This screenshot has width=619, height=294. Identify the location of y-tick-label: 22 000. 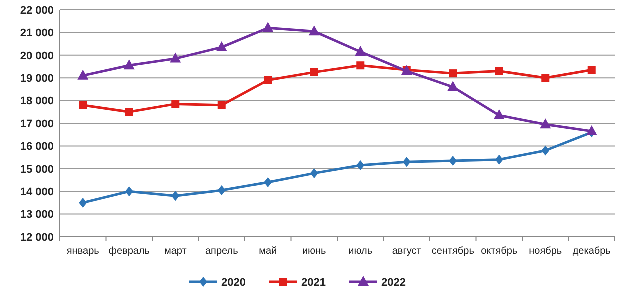
(37, 10).